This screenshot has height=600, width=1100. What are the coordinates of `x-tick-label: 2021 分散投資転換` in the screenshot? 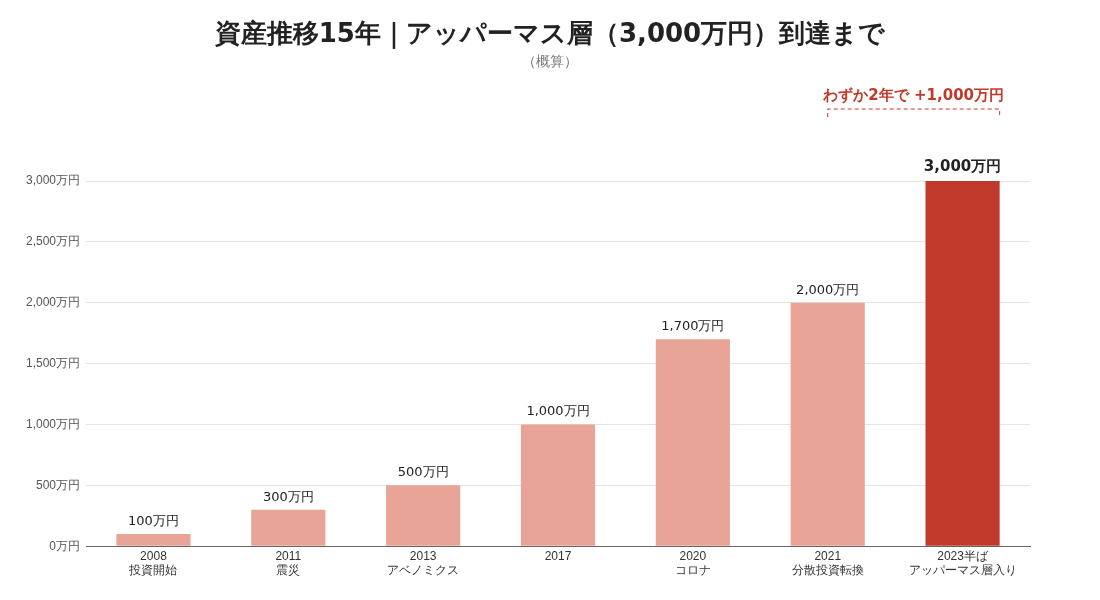 It's located at (827, 563).